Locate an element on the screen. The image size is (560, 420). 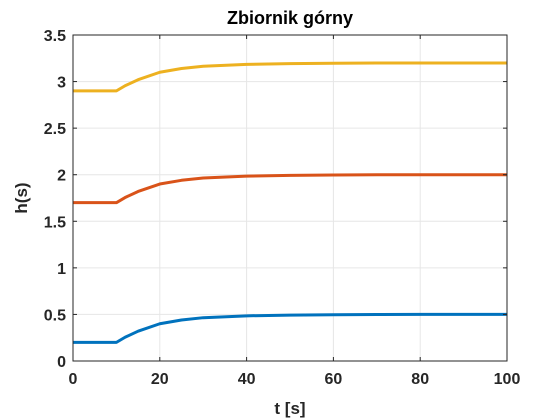
y-tick-label: 1.5 is located at coordinates (55, 222).